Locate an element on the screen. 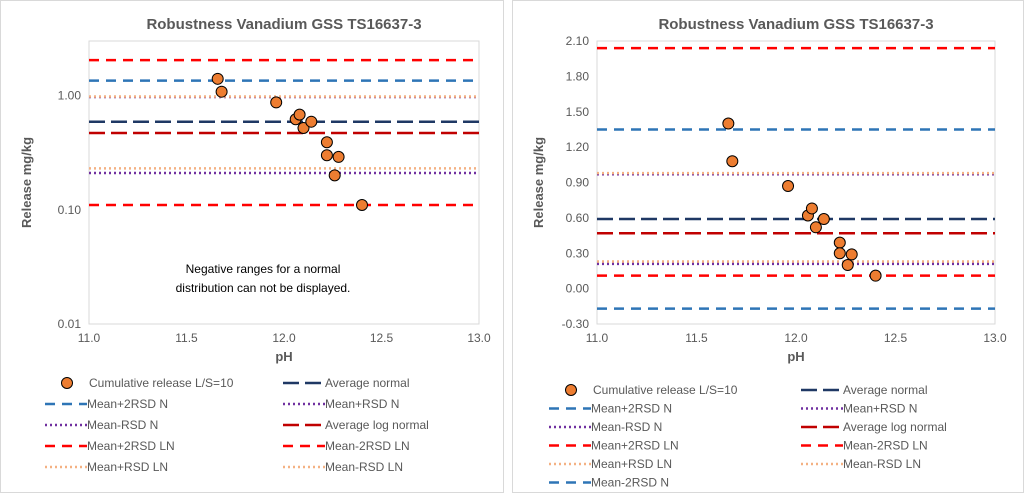 Image resolution: width=1024 pixels, height=494 pixels. y-tick-label: 0.60 is located at coordinates (578, 218).